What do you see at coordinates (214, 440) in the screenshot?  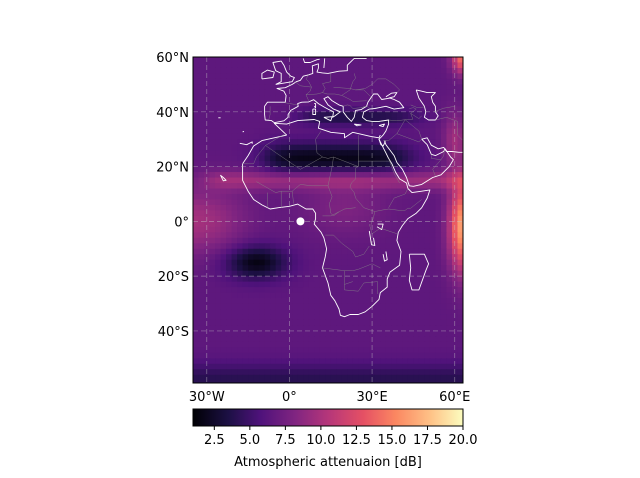 I see `colorbar-tick-label: 2.5` at bounding box center [214, 440].